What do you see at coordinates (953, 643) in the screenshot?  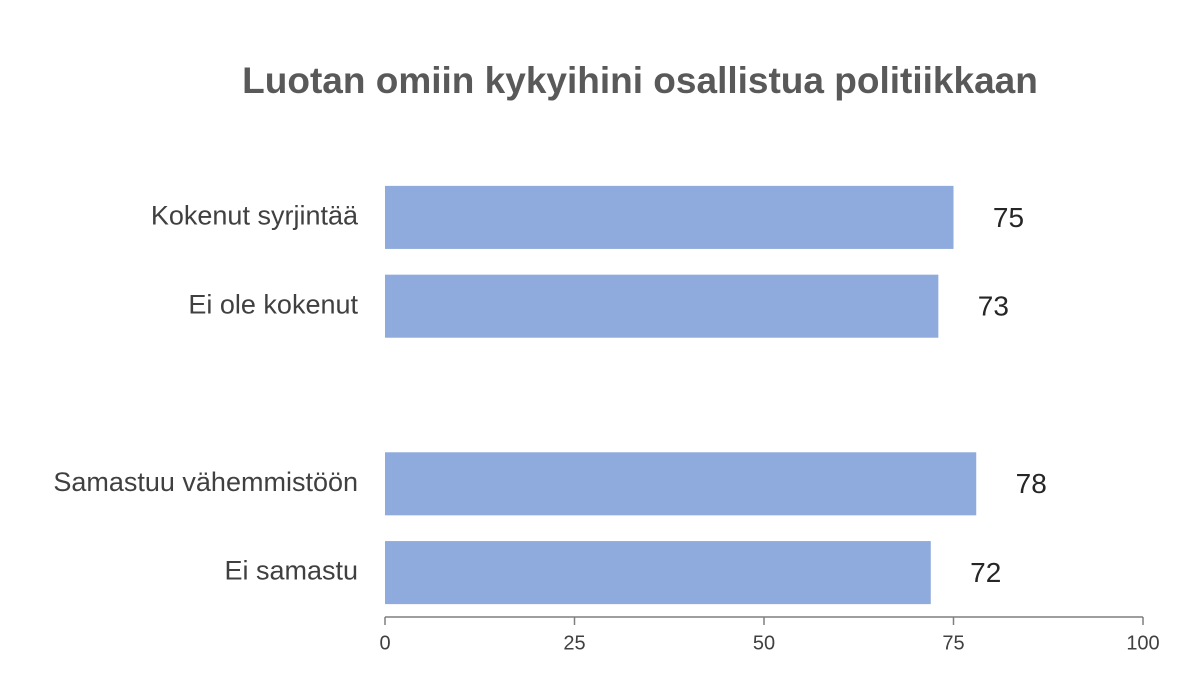 I see `x-tick-label: 75` at bounding box center [953, 643].